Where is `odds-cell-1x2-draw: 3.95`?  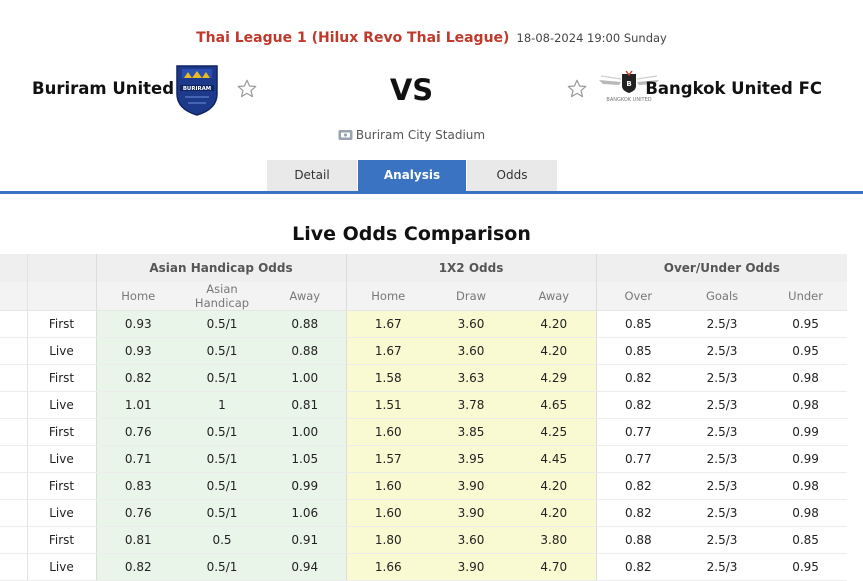
odds-cell-1x2-draw: 3.95 is located at coordinates (471, 459).